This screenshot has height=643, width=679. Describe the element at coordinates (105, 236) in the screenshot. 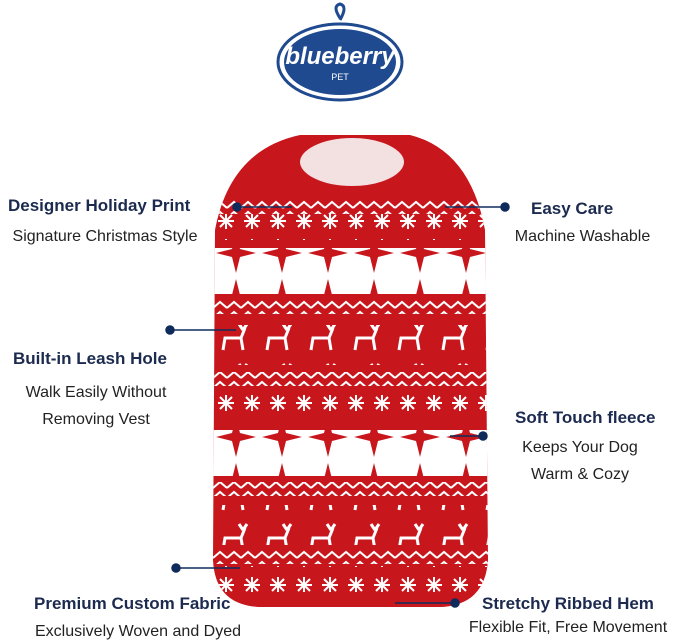

I see `feature-desc: Signature Christmas Style` at that location.